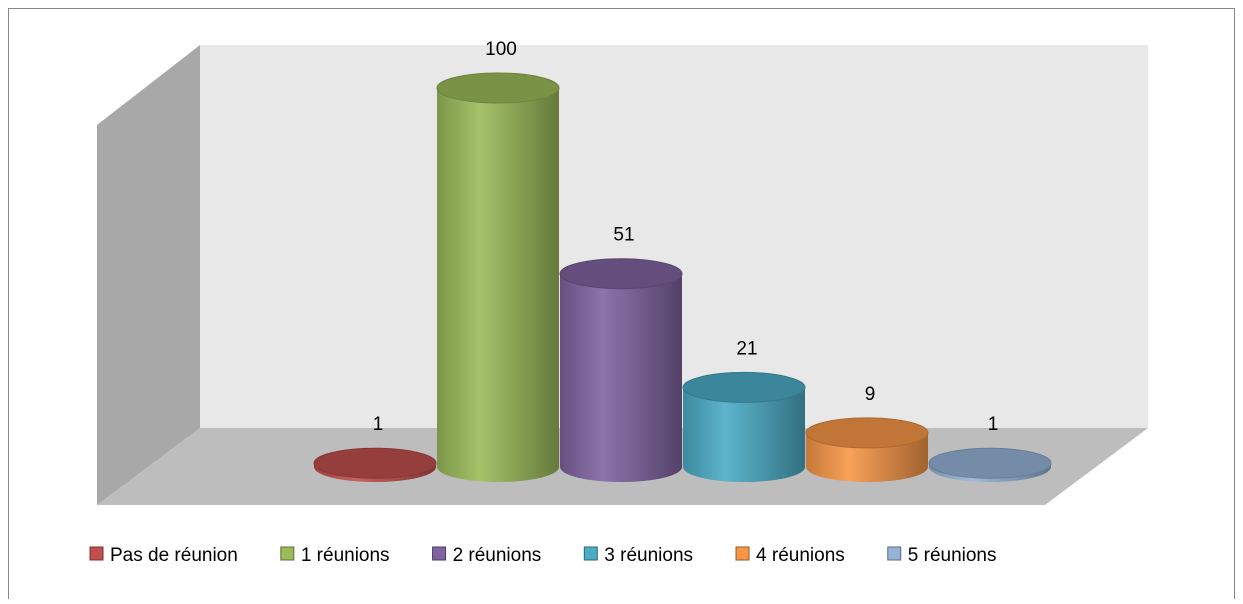  Describe the element at coordinates (174, 555) in the screenshot. I see `legend-label: Pas de réunion` at that location.